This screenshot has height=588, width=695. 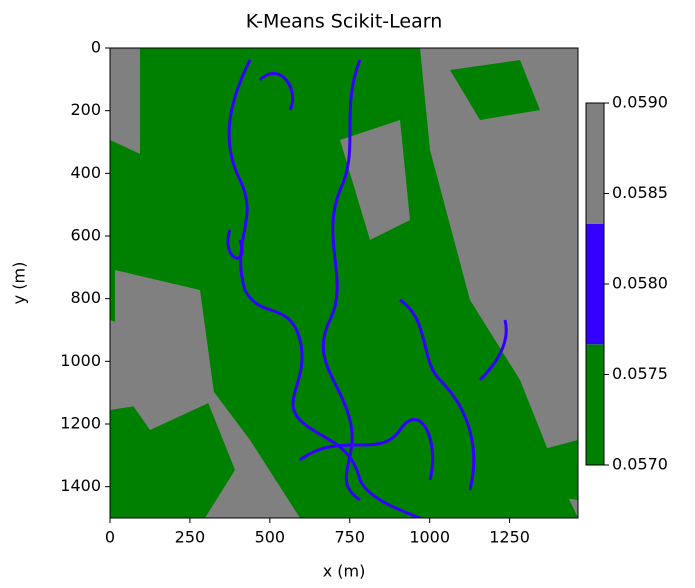 What do you see at coordinates (85, 297) in the screenshot?
I see `y-tick-label: 800` at bounding box center [85, 297].